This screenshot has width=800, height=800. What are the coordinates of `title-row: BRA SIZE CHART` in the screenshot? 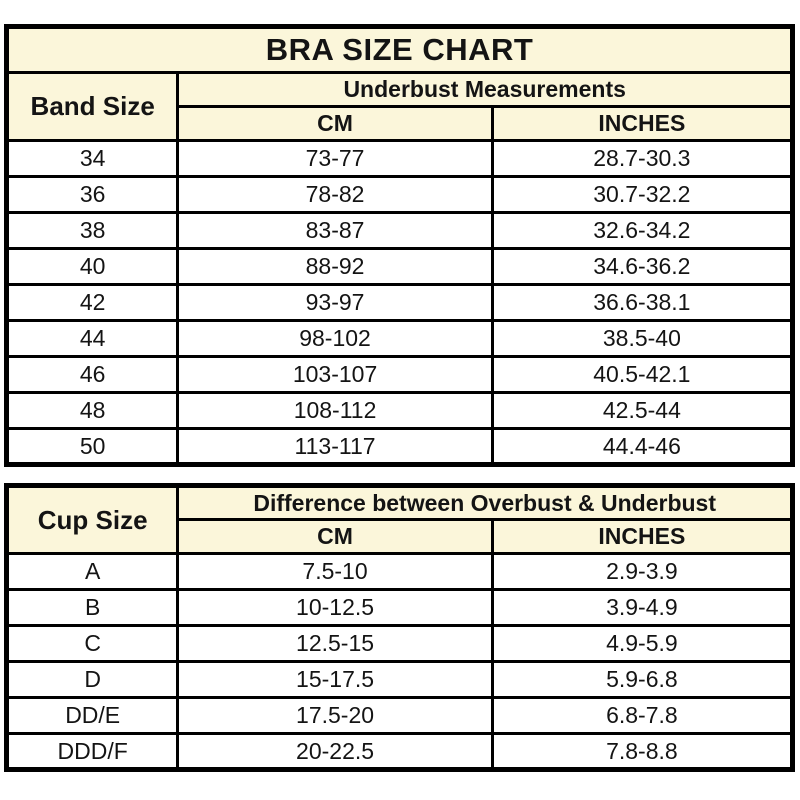 It's located at (399, 49).